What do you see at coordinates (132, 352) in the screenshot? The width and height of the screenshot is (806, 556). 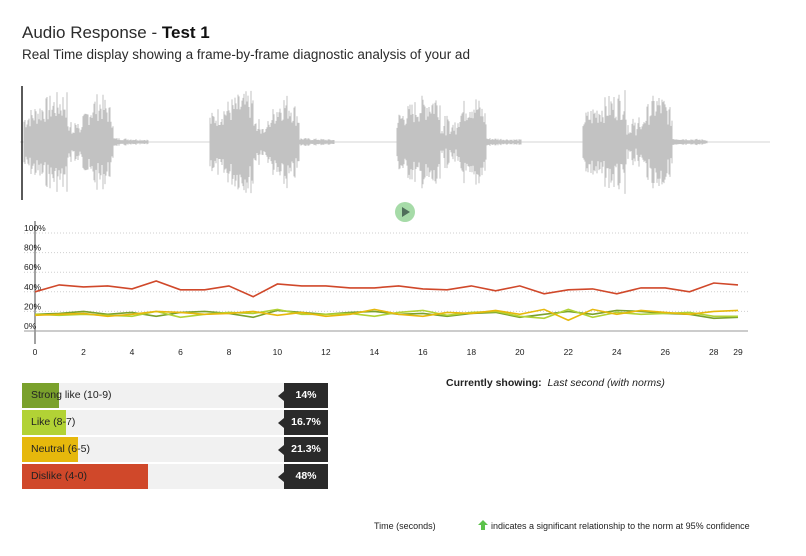 I see `x-tick-label: 4` at bounding box center [132, 352].